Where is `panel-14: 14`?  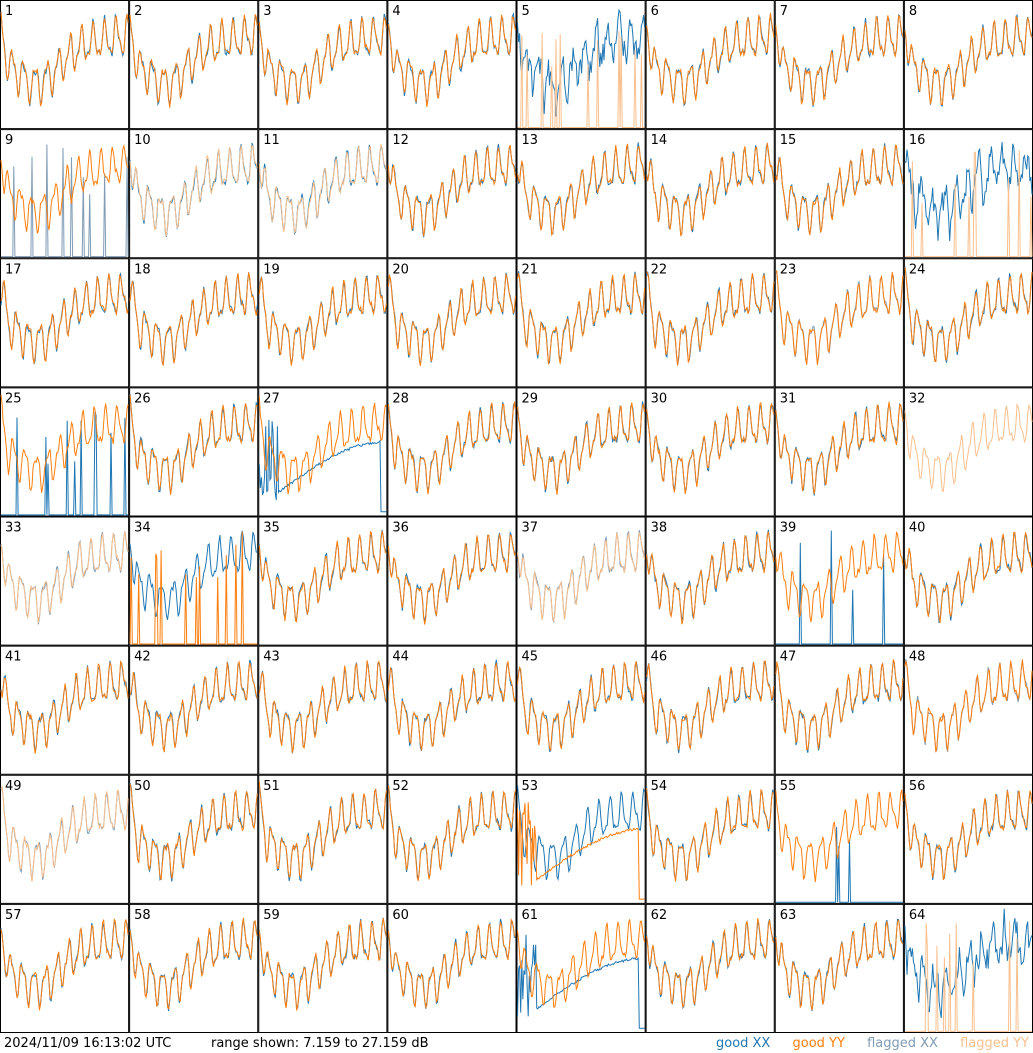 panel-14: 14 is located at coordinates (710, 194).